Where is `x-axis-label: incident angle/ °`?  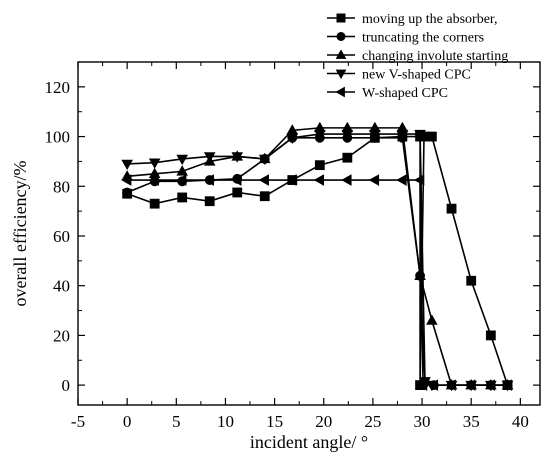
x-axis-label: incident angle/ ° is located at coordinates (309, 442).